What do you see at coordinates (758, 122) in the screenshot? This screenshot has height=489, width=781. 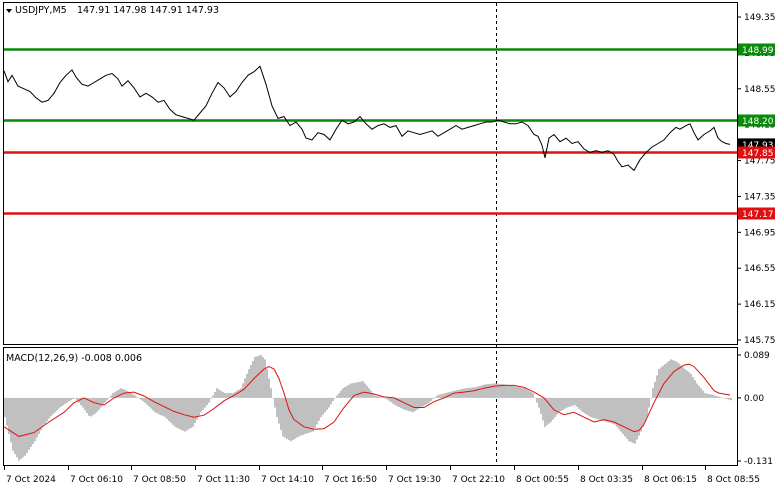 I see `level-148-20-tag-label: 148.20` at bounding box center [758, 122].